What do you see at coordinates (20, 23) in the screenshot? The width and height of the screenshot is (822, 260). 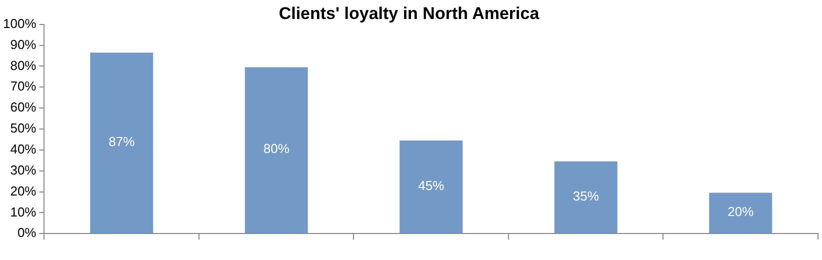 I see `y-tick-label: 100%` at bounding box center [20, 23].